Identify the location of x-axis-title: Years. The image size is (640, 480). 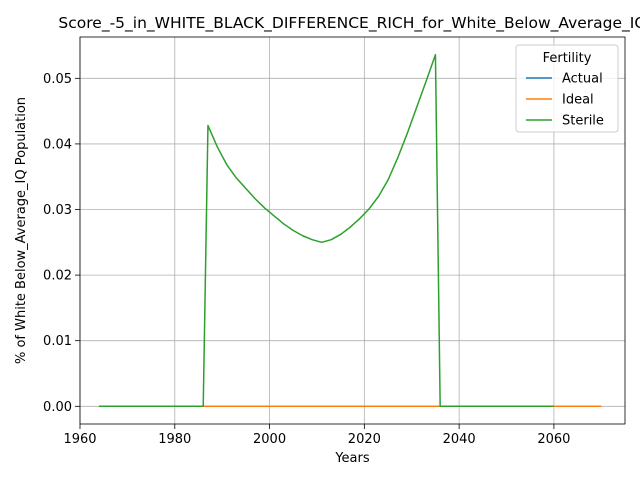
(352, 458).